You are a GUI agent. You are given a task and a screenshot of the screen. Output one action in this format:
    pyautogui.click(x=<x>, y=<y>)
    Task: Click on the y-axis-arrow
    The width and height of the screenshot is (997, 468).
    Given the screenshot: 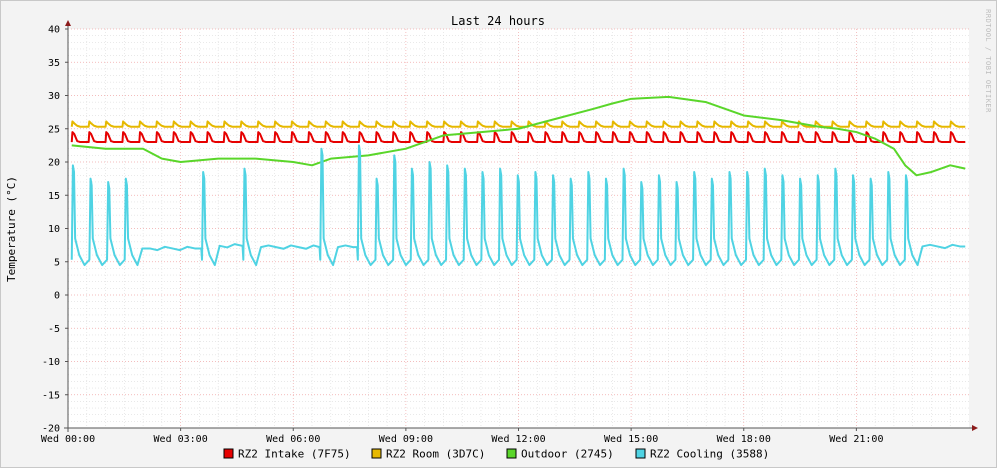 What is the action you would take?
    pyautogui.click(x=68, y=23)
    